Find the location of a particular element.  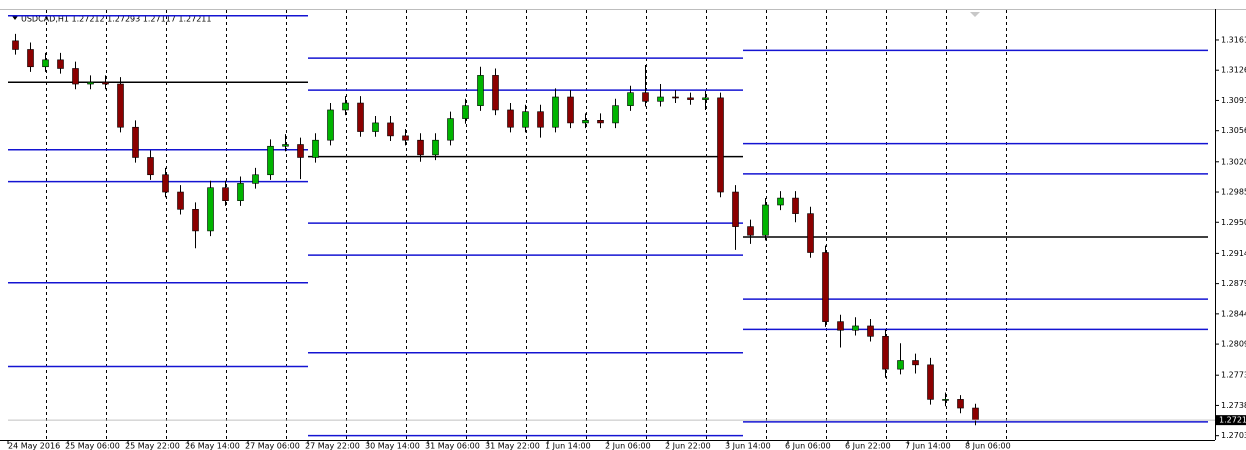

x-tick-label: 2 Jun 22:00 is located at coordinates (688, 446).